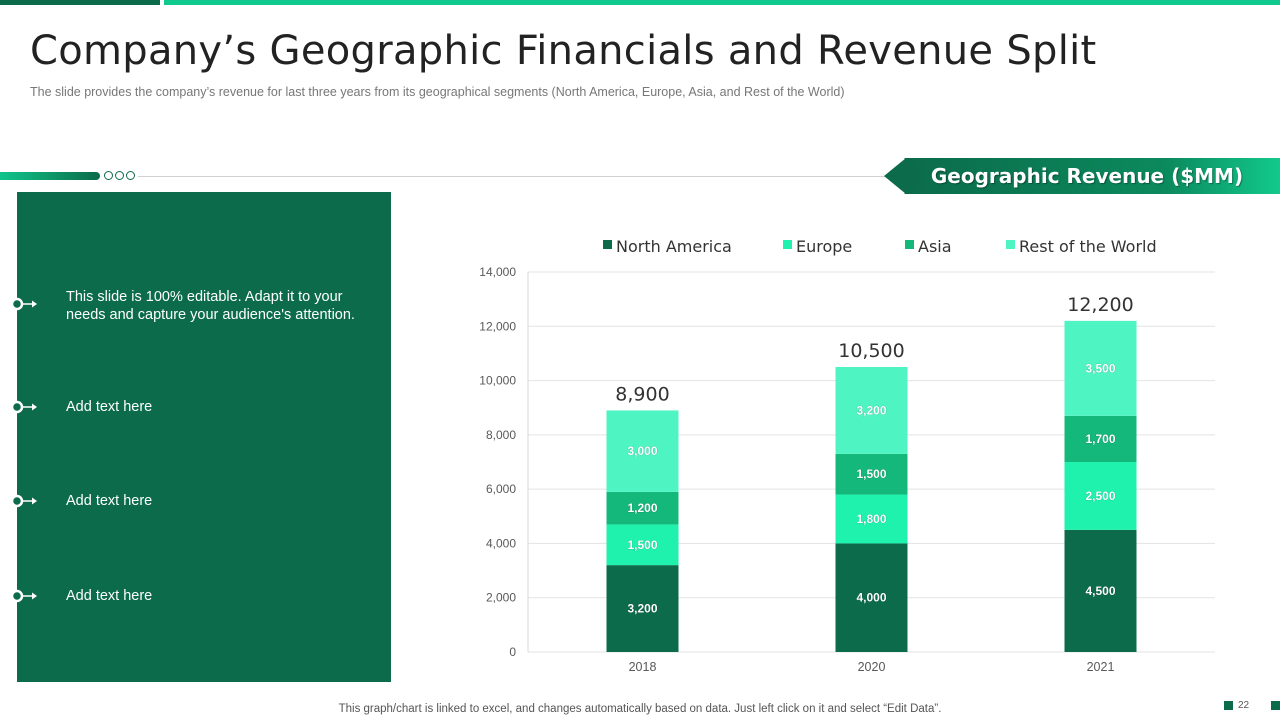  What do you see at coordinates (722, 2) in the screenshot?
I see `top-accent-bar-light` at bounding box center [722, 2].